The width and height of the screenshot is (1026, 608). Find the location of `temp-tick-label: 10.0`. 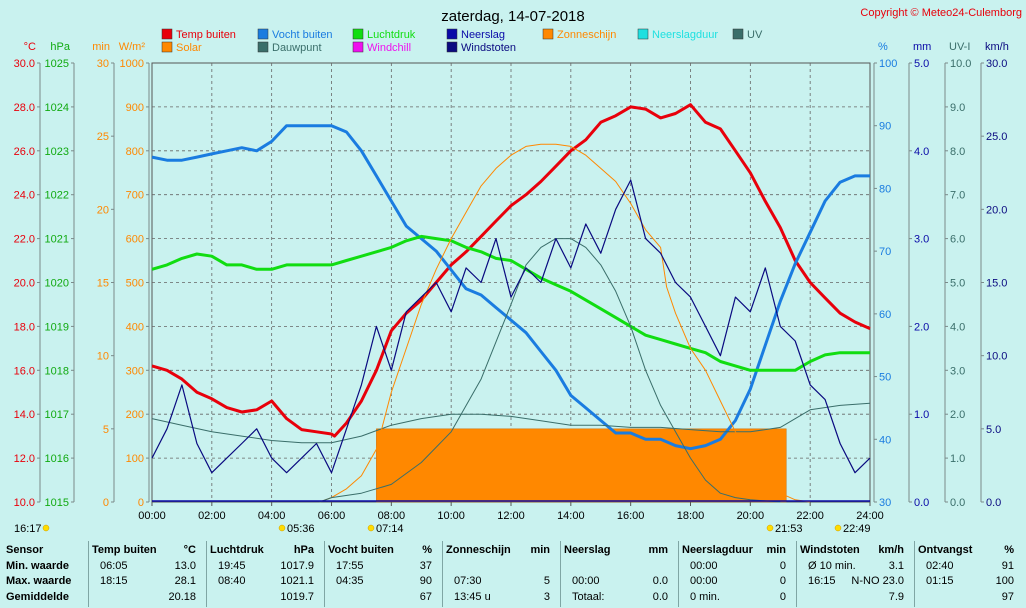

temp-tick-label: 10.0 is located at coordinates (24, 503).